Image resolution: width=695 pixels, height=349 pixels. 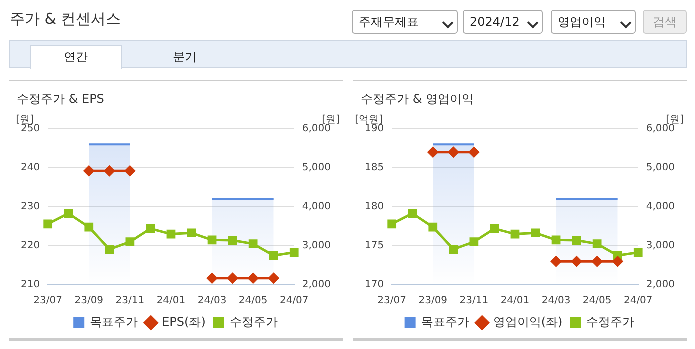 I want to click on y-tick-label: 230, so click(x=30, y=207).